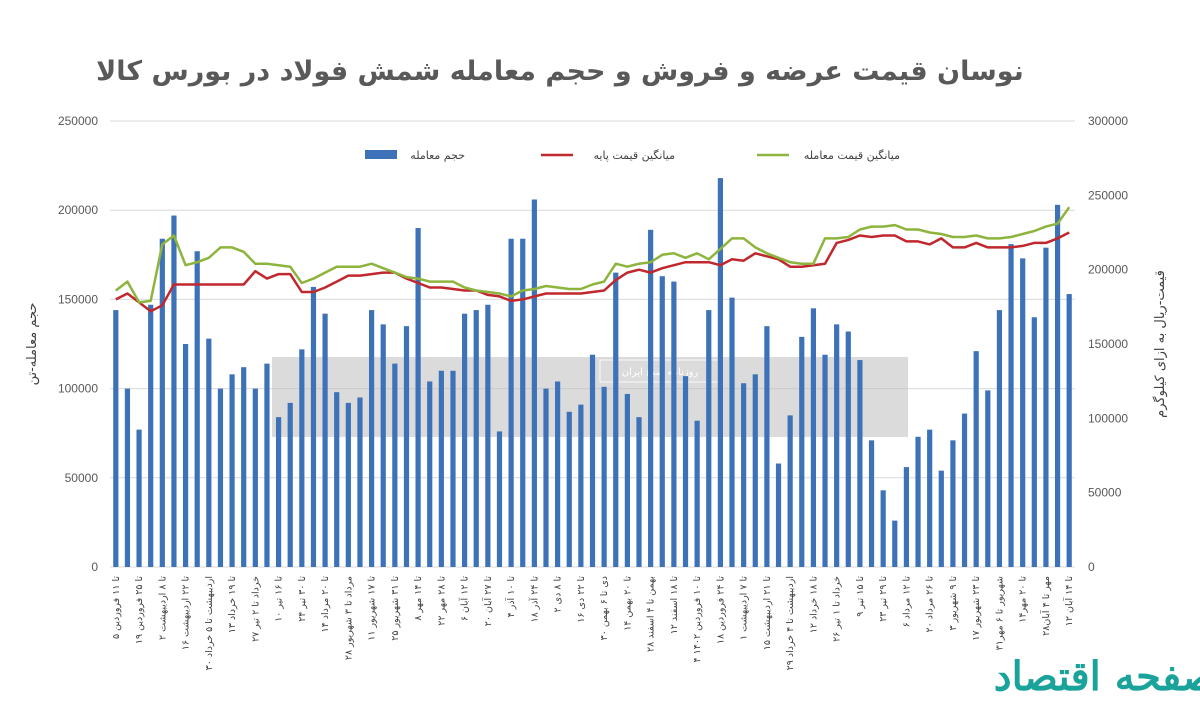  What do you see at coordinates (1108, 121) in the screenshot?
I see `right-tick-label: 300000` at bounding box center [1108, 121].